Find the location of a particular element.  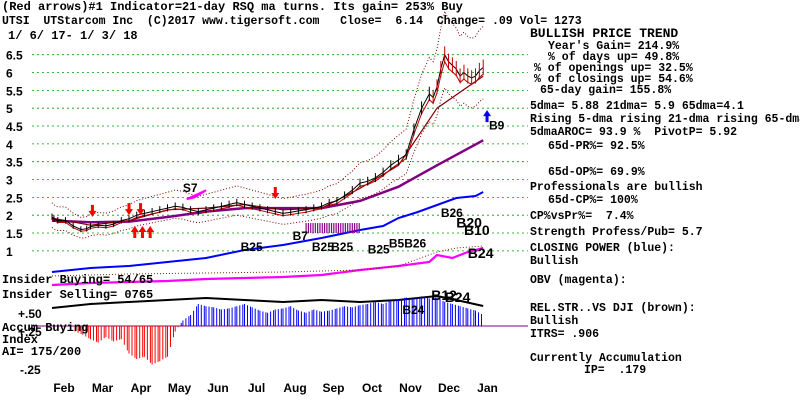

relstr-label: REL.STR..VS DJI (brown): is located at coordinates (613, 308).